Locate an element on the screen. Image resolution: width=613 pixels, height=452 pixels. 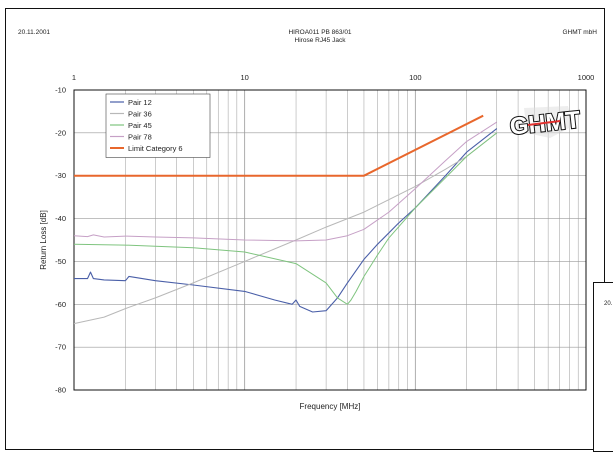
y-axis-title: Return Loss [dB] is located at coordinates (43, 240).